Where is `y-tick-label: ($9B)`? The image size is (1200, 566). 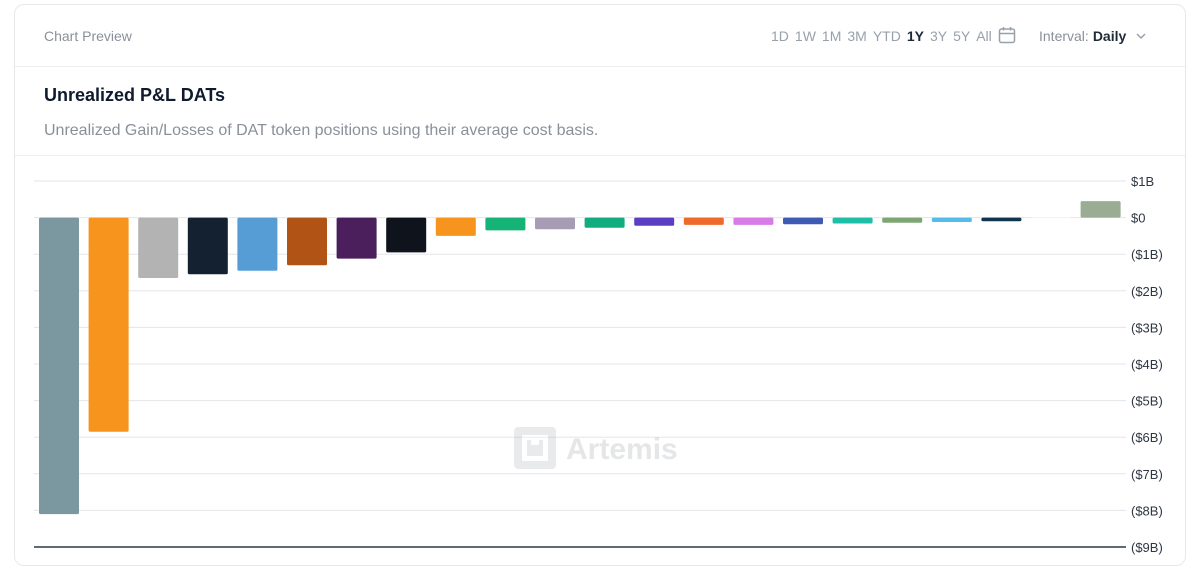
y-tick-label: ($9B) is located at coordinates (1147, 547).